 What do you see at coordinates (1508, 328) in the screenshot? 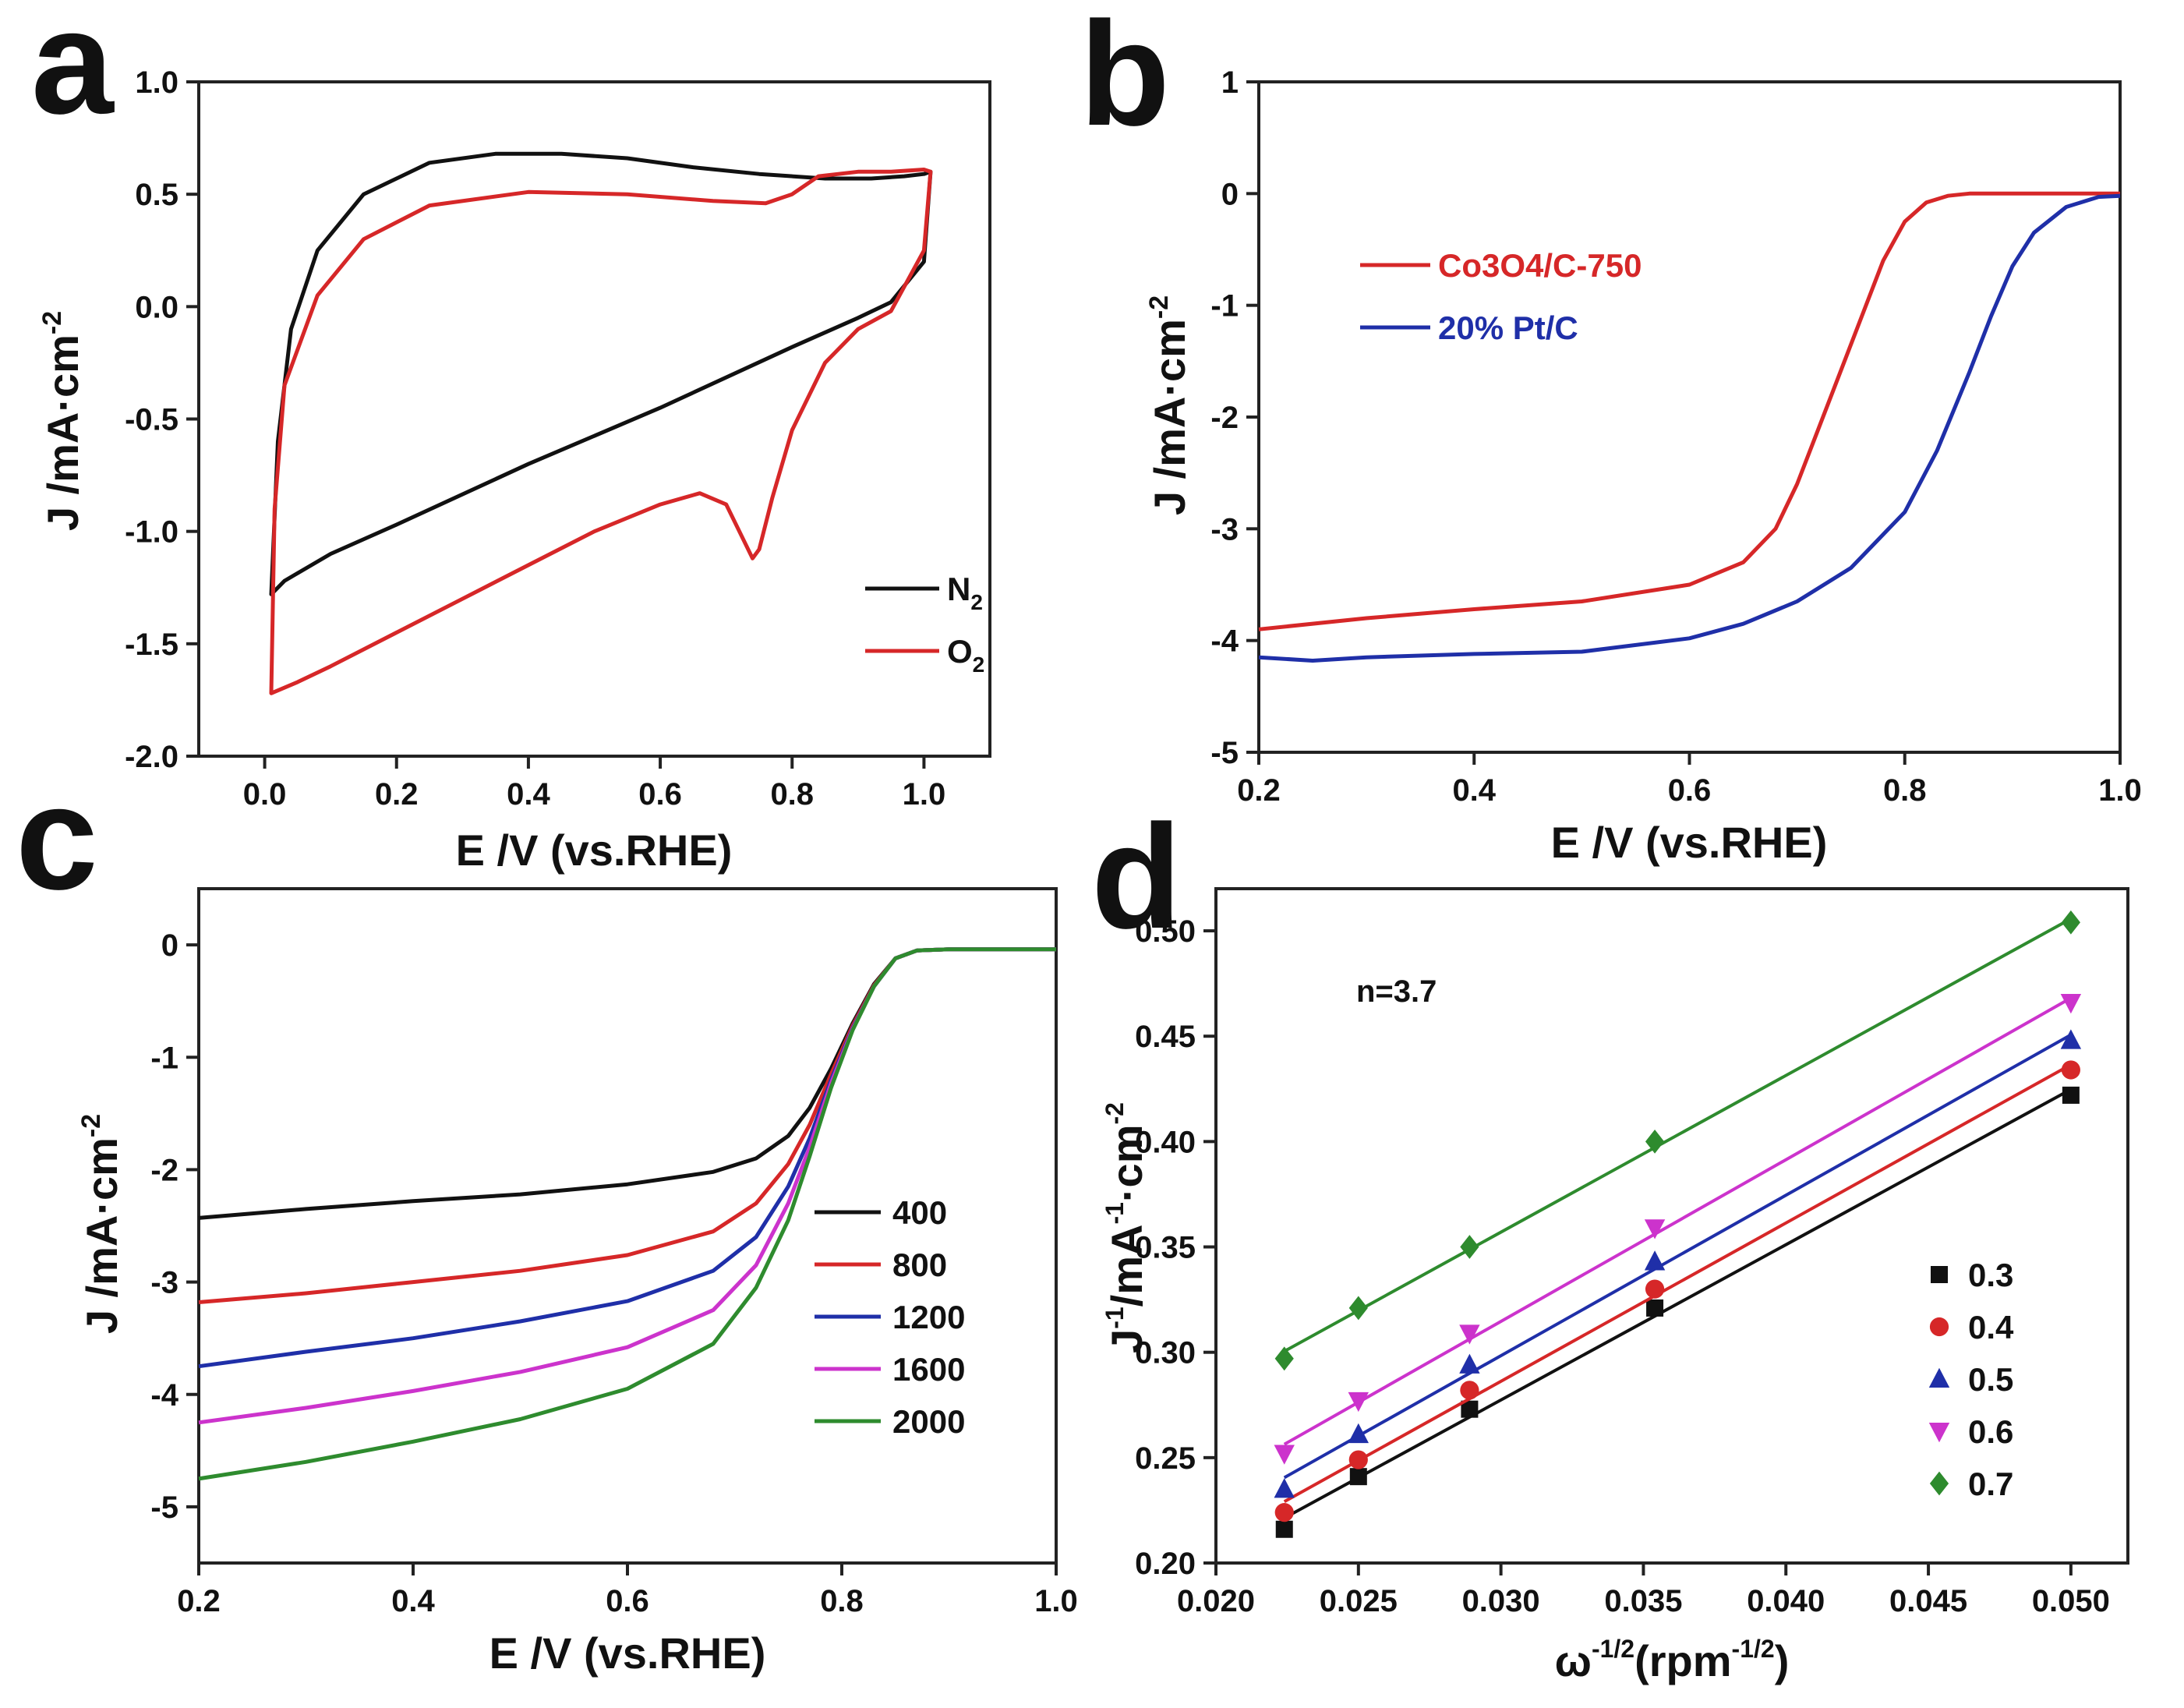
I see `panel-b-legend-label-ptc: 20% Pt/C` at bounding box center [1508, 328].